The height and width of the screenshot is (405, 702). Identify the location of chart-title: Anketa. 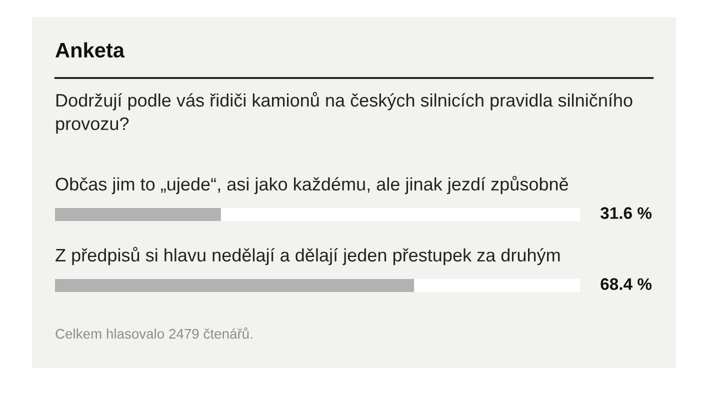
(90, 50).